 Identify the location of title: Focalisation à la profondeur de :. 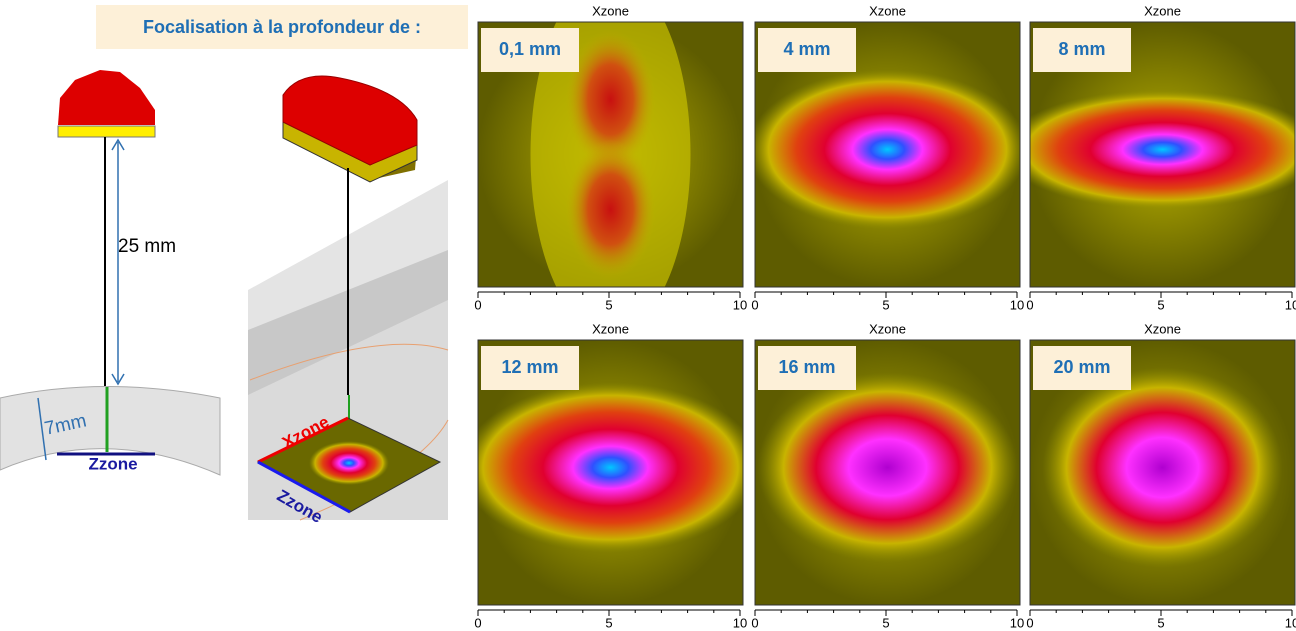
(282, 27).